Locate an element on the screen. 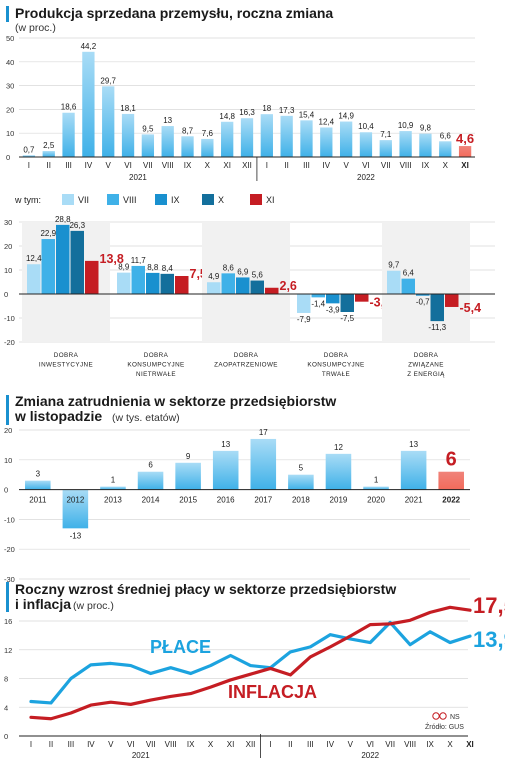  value-label: 18,1 is located at coordinates (128, 108).